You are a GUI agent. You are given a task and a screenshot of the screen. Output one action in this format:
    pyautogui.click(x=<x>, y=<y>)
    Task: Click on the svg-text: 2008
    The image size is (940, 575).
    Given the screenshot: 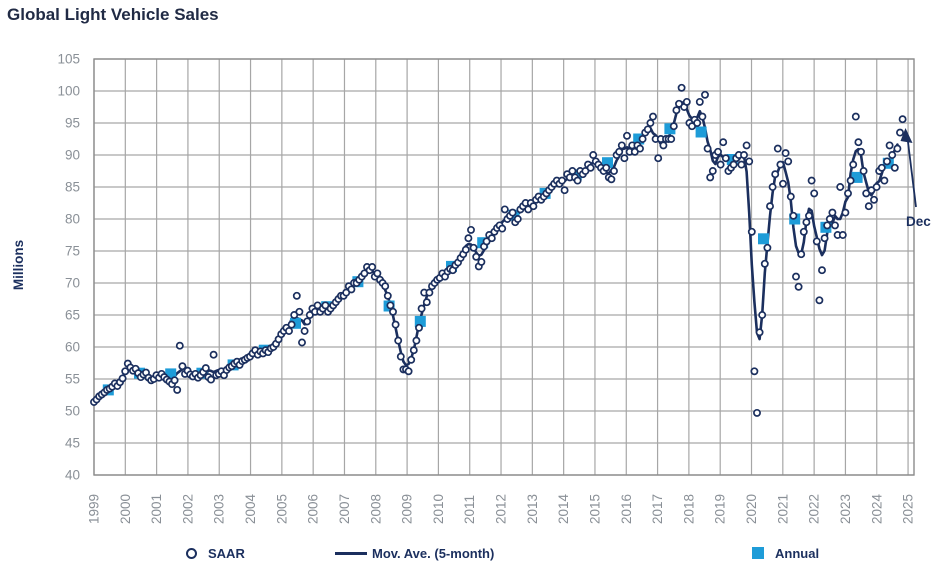 What is the action you would take?
    pyautogui.click(x=375, y=509)
    